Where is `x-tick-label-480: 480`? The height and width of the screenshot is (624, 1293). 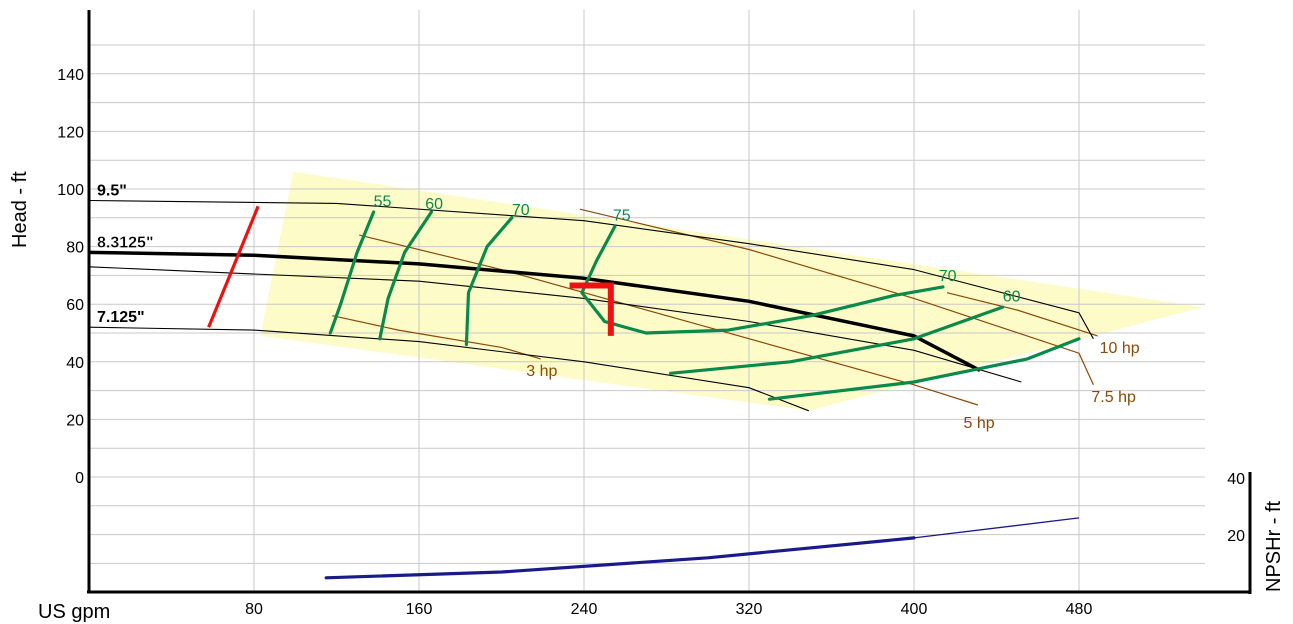 x-tick-label-480: 480 is located at coordinates (1079, 609).